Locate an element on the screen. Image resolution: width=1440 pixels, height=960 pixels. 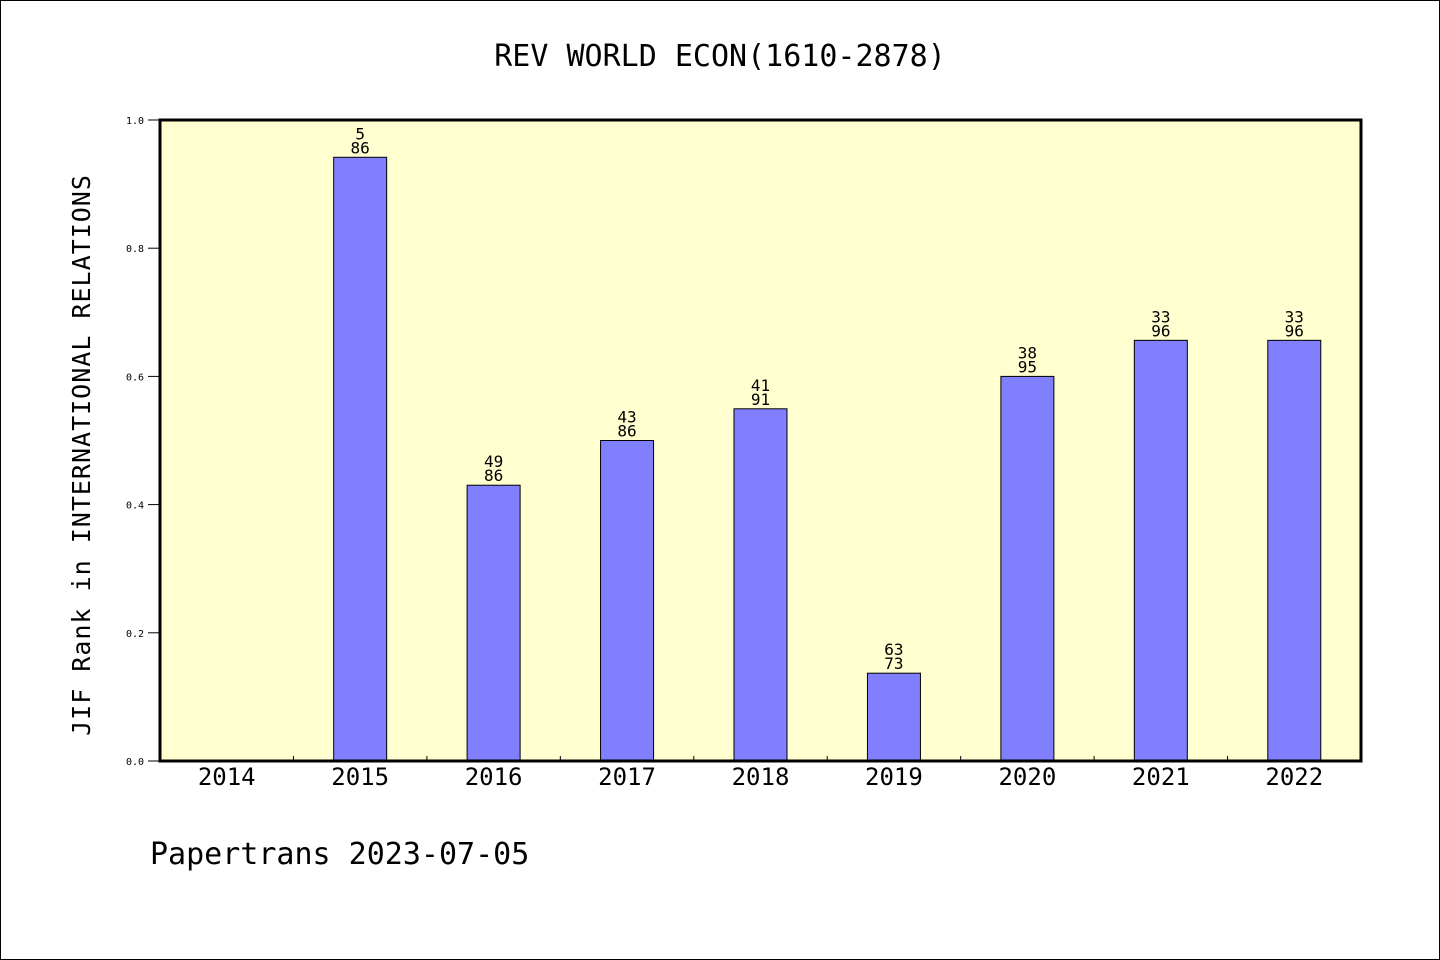
y-tick-label-1: 0.2 is located at coordinates (135, 634).